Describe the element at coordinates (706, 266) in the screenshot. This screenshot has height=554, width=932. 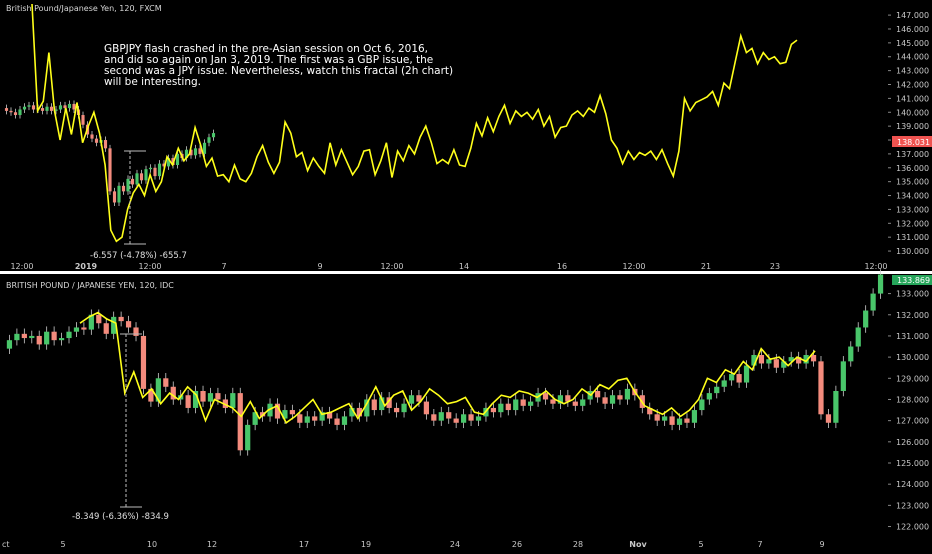
I see `x-tick-label: 21` at that location.